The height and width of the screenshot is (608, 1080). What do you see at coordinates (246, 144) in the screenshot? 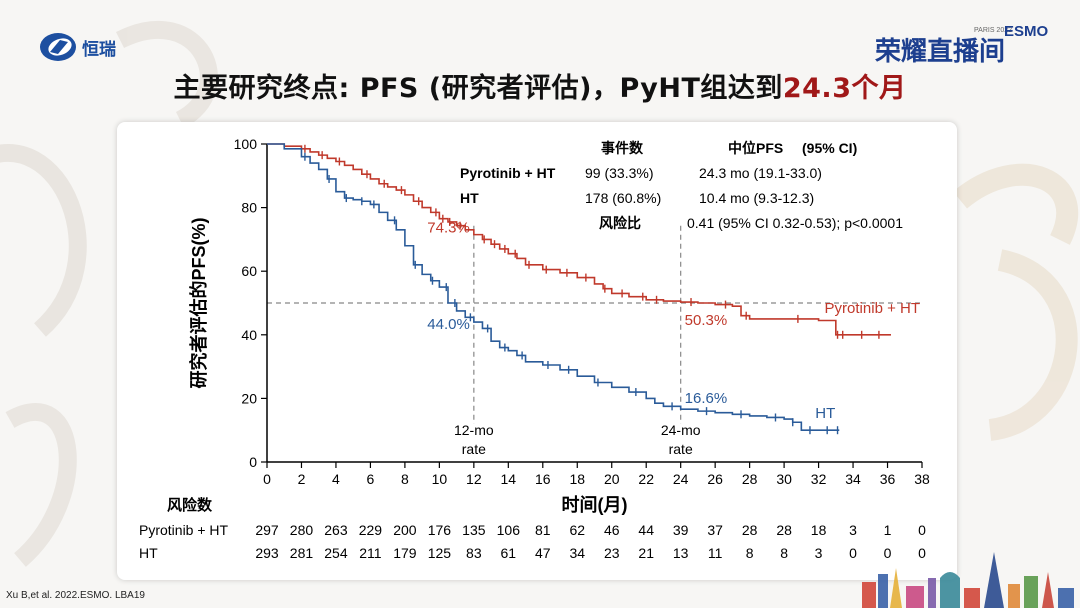
I see `y-tick-label: 100` at bounding box center [246, 144].